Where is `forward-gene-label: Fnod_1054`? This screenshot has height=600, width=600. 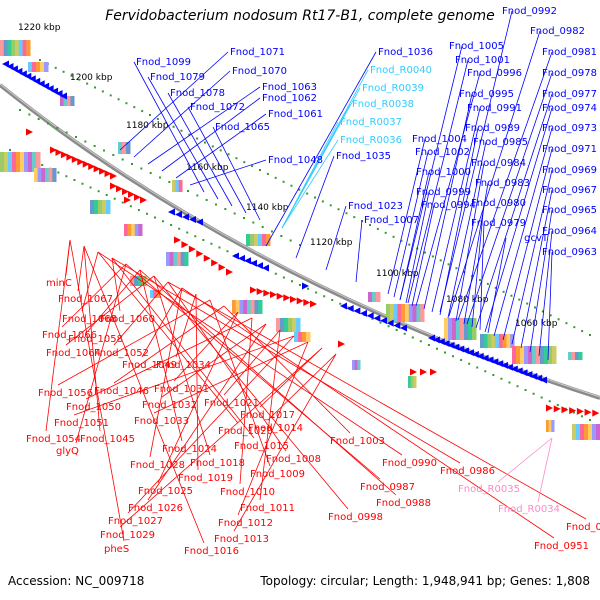 forward-gene-label: Fnod_1054 is located at coordinates (53, 439).